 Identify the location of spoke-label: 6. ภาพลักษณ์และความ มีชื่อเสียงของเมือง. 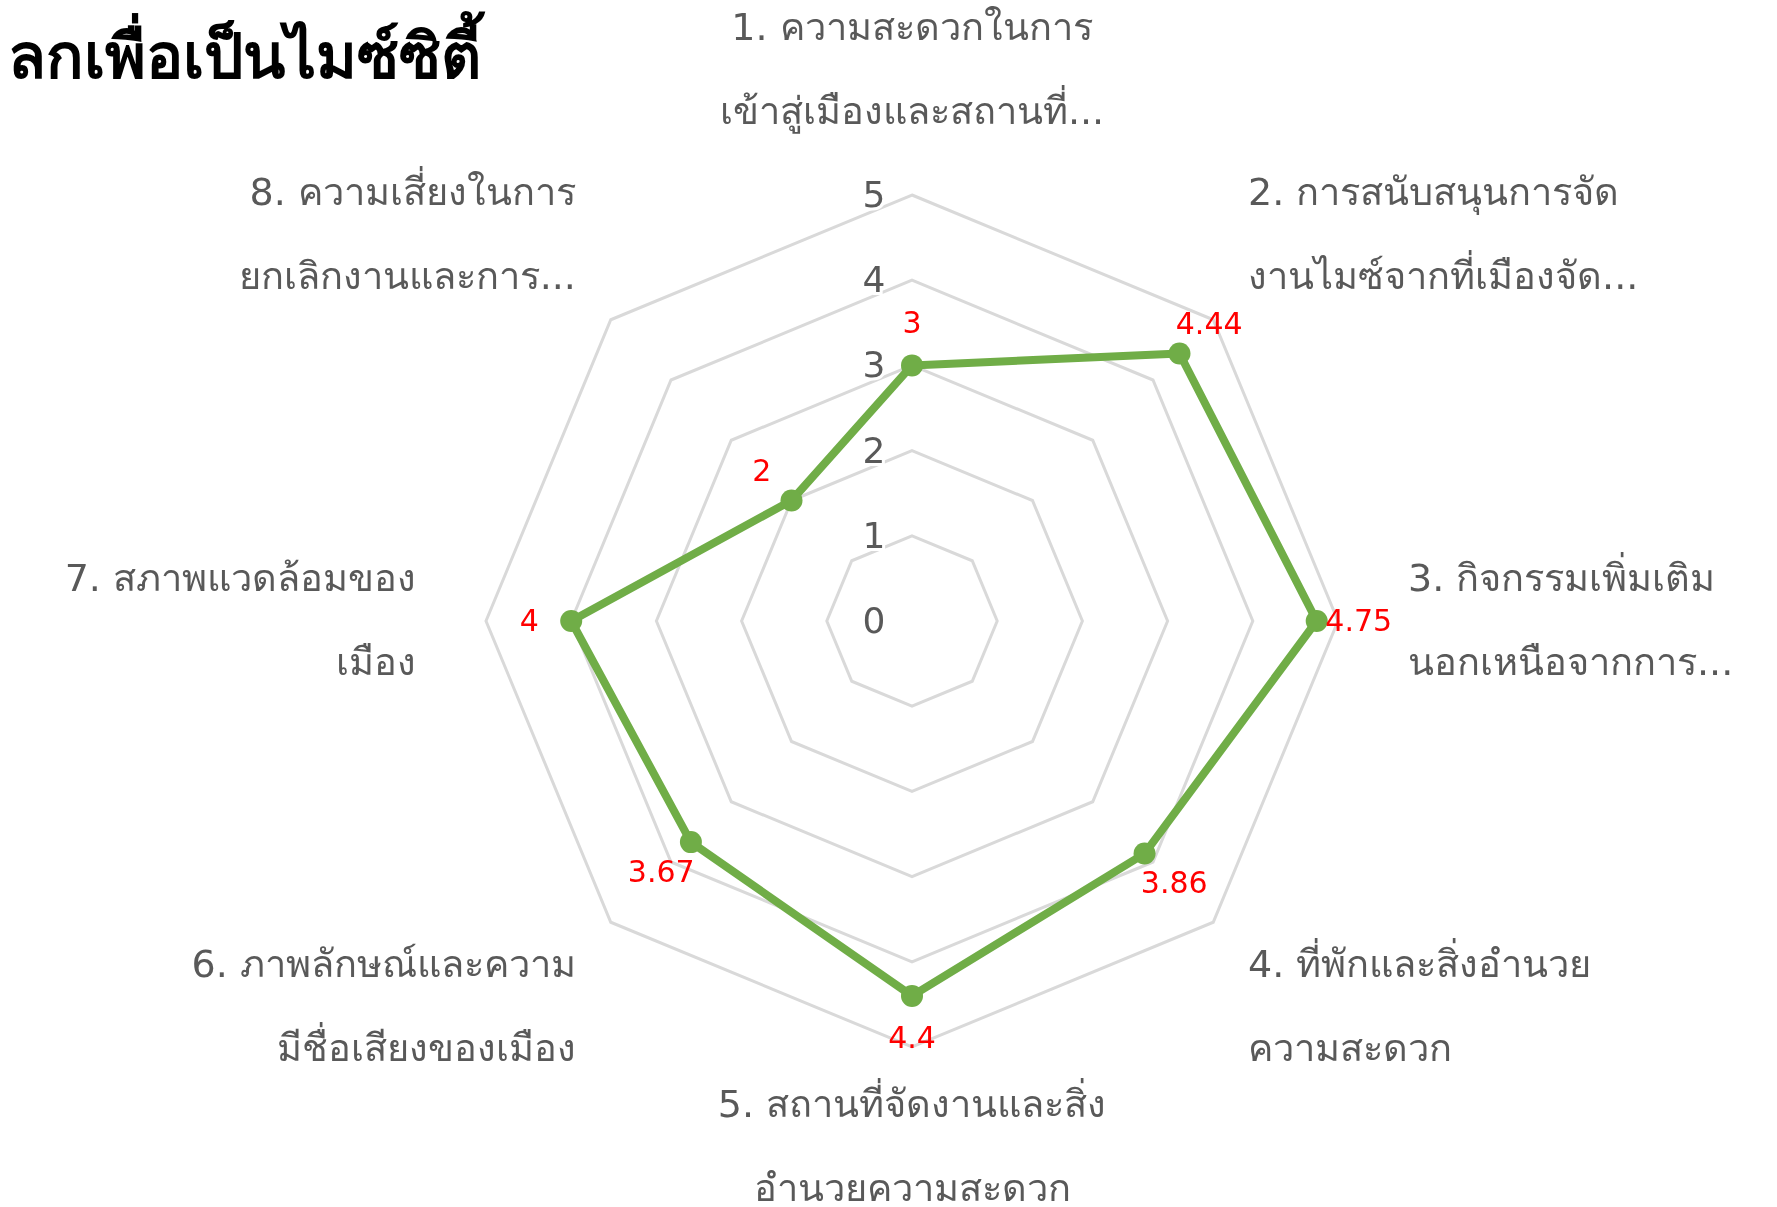
(383, 1006).